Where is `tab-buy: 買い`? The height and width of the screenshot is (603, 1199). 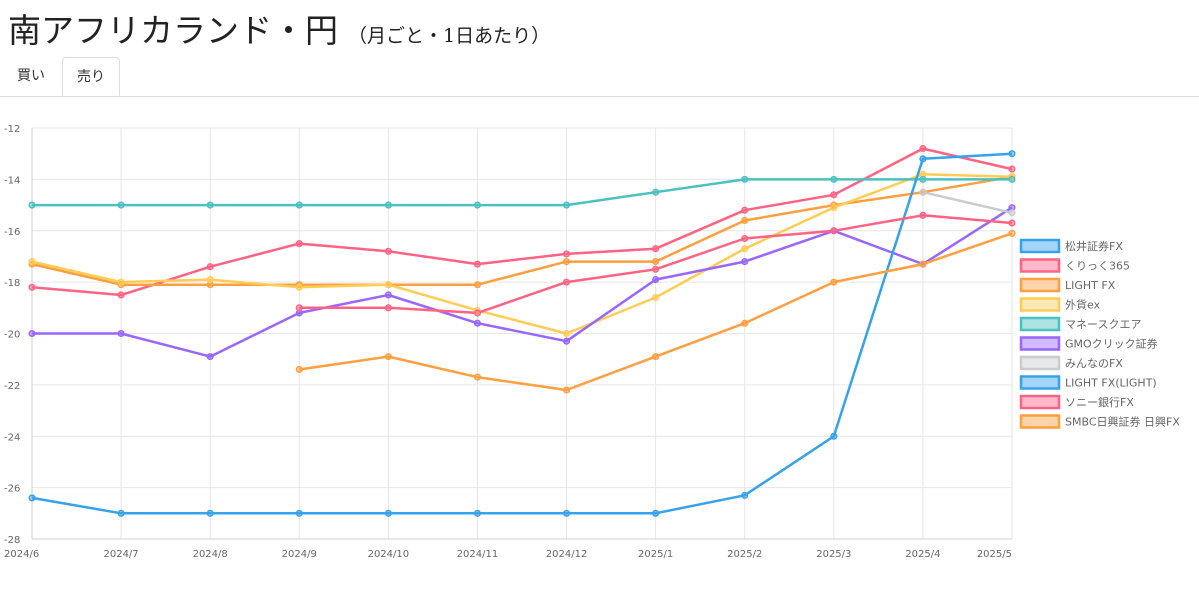
tab-buy: 買い is located at coordinates (31, 76).